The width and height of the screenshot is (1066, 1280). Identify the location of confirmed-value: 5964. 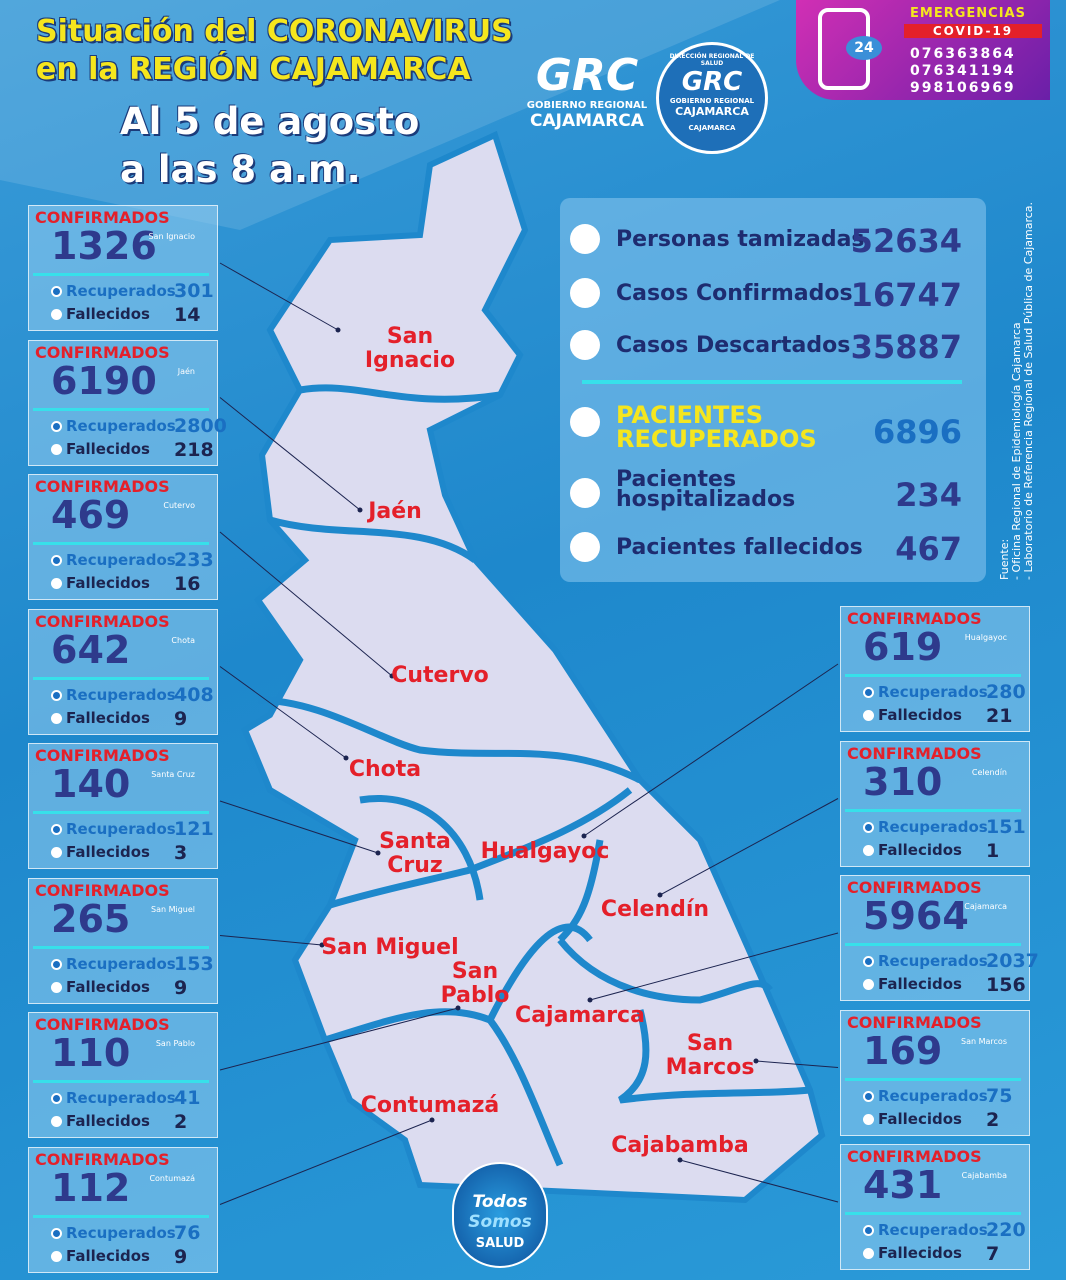
(916, 916).